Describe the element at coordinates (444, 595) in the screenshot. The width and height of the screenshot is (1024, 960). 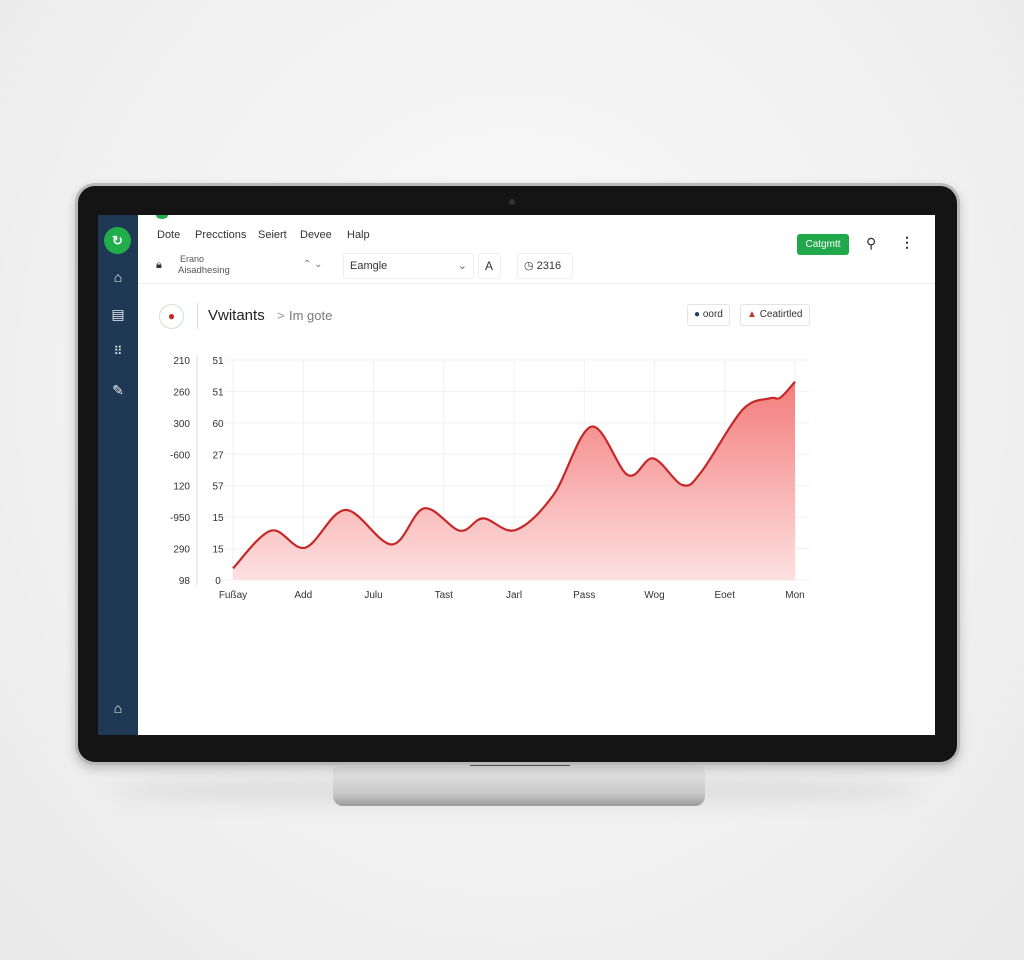
I see `x-tick-label: Tast` at that location.